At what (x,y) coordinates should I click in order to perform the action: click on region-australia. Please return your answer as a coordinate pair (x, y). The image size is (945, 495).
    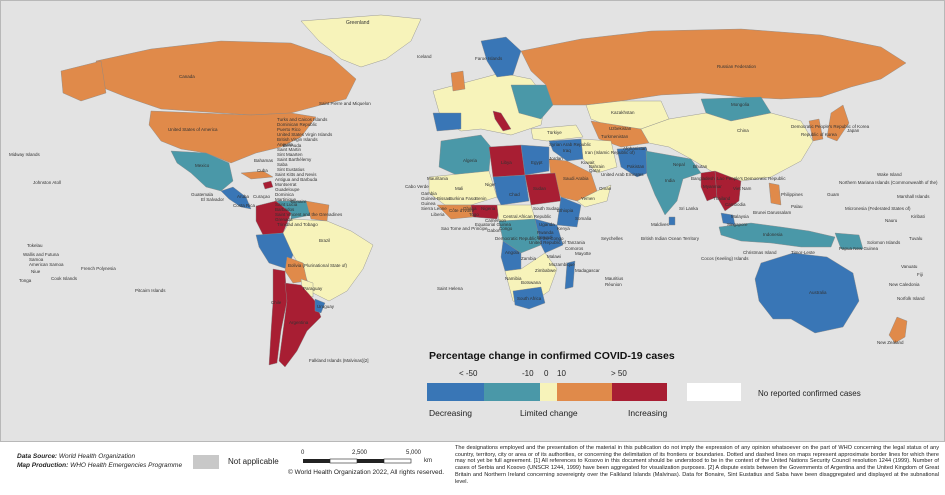
    Looking at the image, I should click on (807, 293).